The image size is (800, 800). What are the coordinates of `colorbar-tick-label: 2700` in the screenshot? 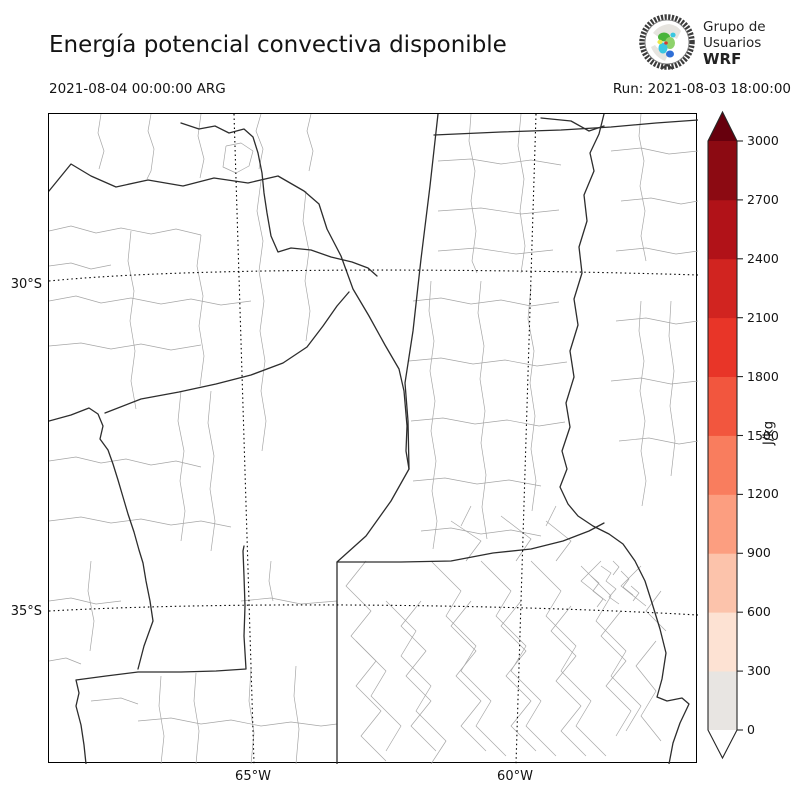 It's located at (763, 199).